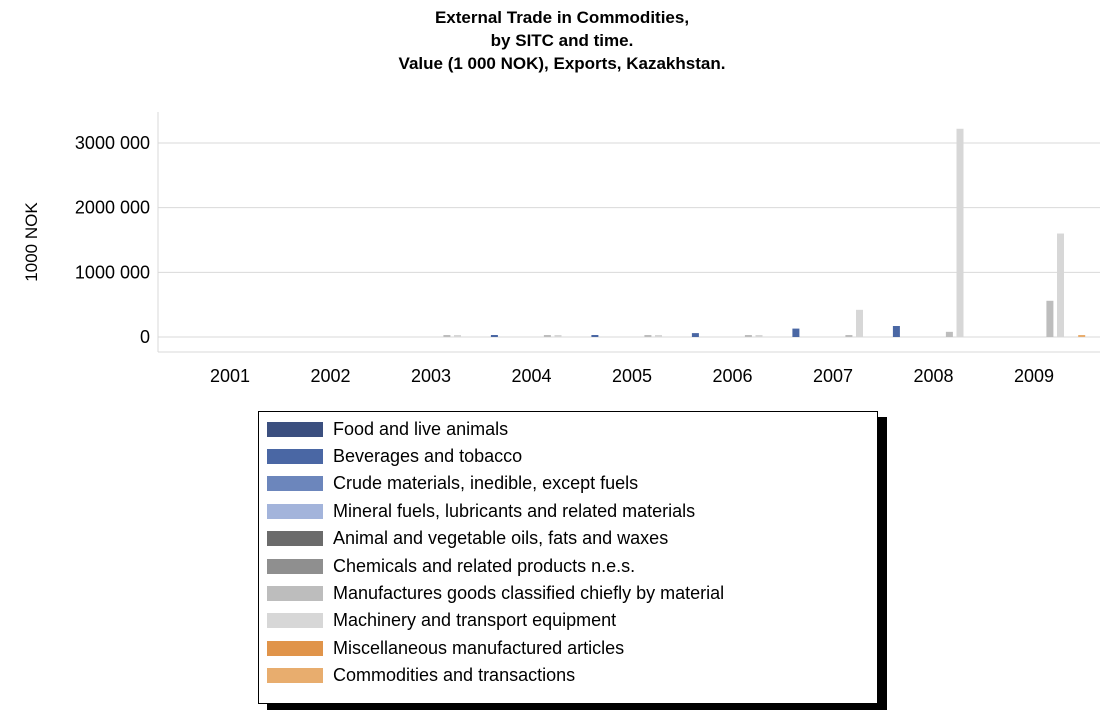 The width and height of the screenshot is (1118, 715). I want to click on x-tick-label: 2006, so click(732, 376).